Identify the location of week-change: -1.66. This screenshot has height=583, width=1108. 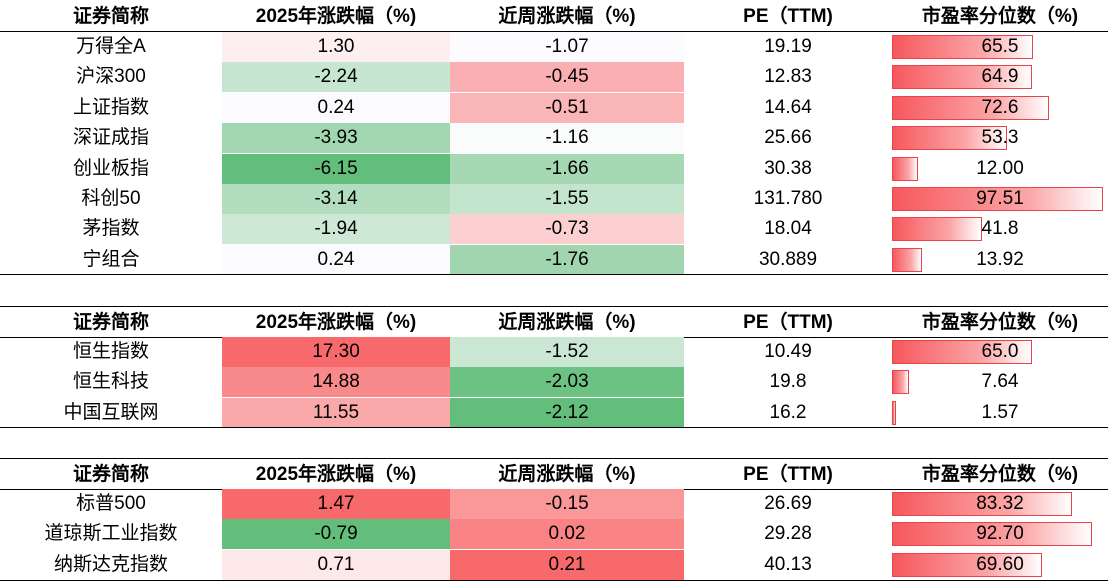
(567, 168).